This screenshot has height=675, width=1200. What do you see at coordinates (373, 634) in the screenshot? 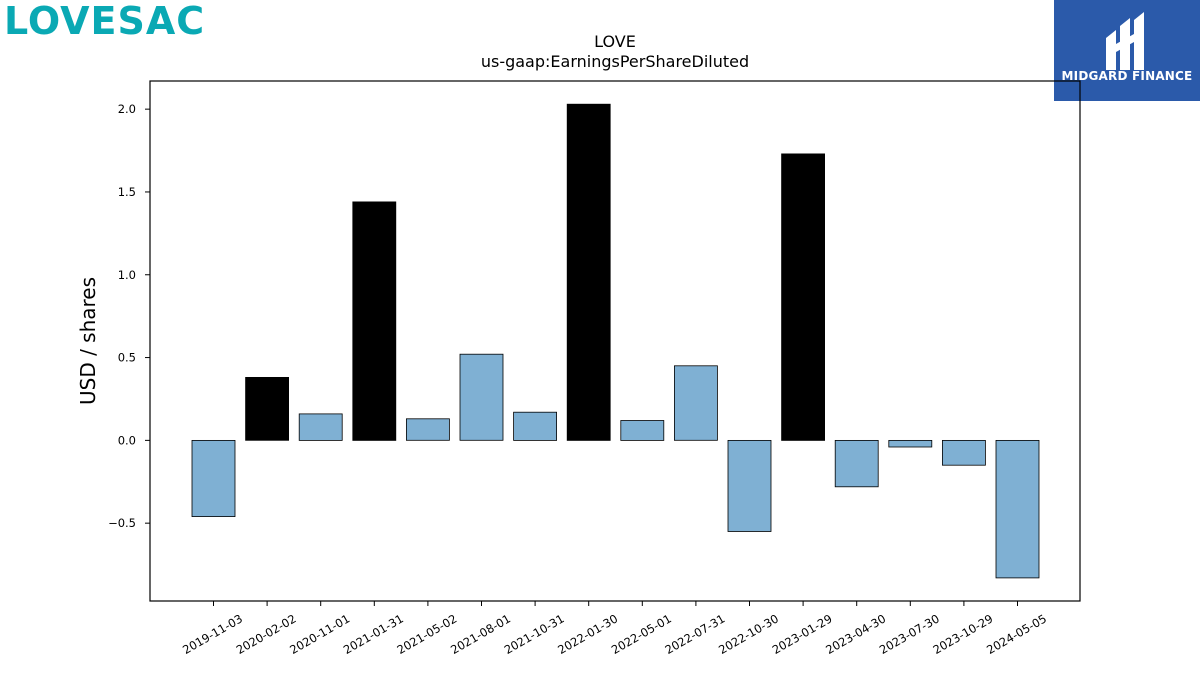
I see `x-tick-label: 2021-01-31` at bounding box center [373, 634].